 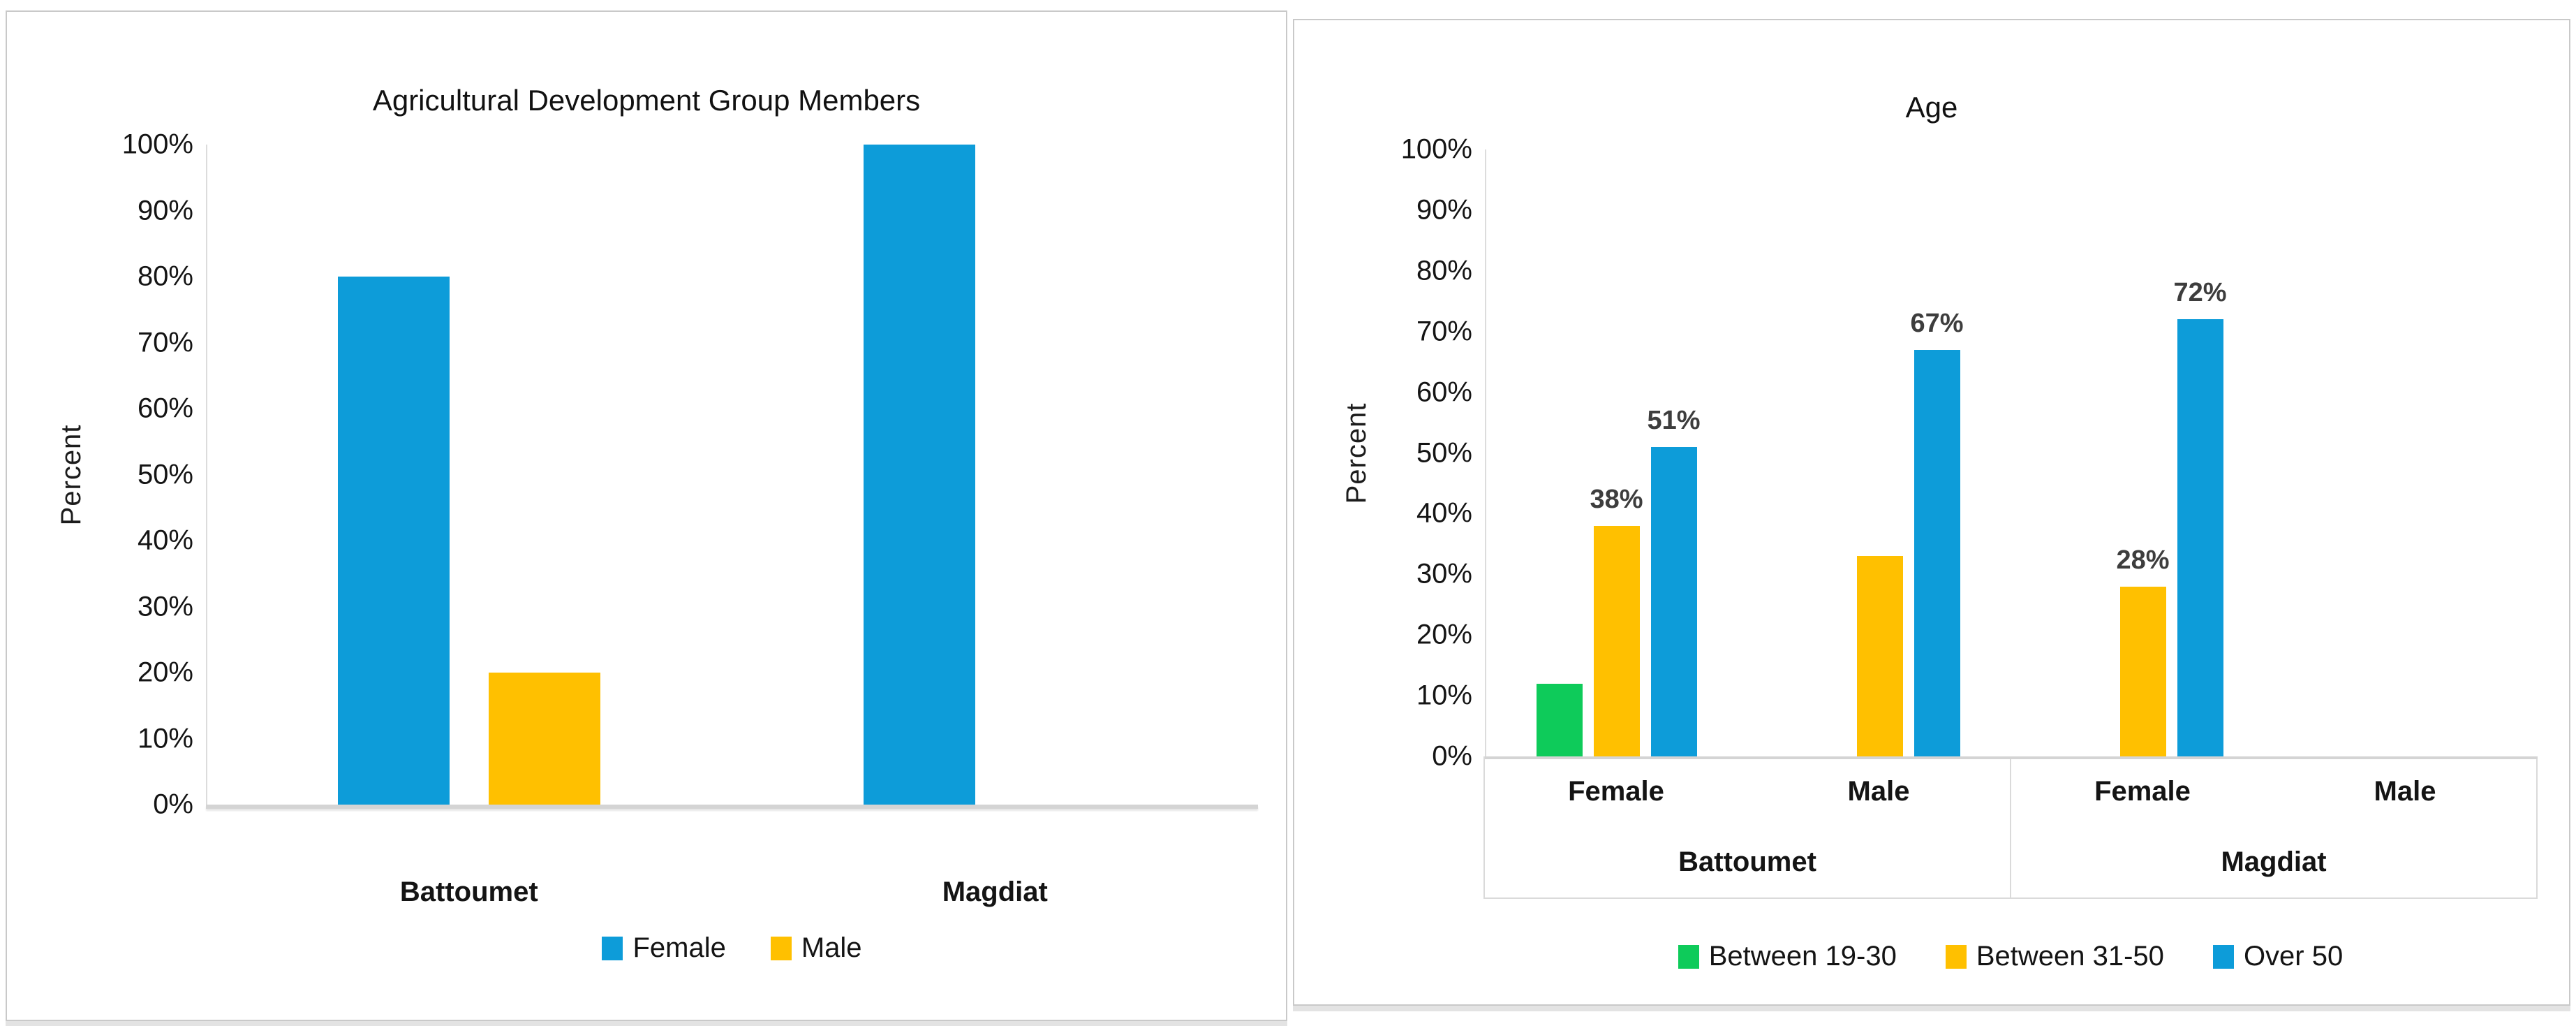 I want to click on group-label: Battoumet, so click(x=1747, y=862).